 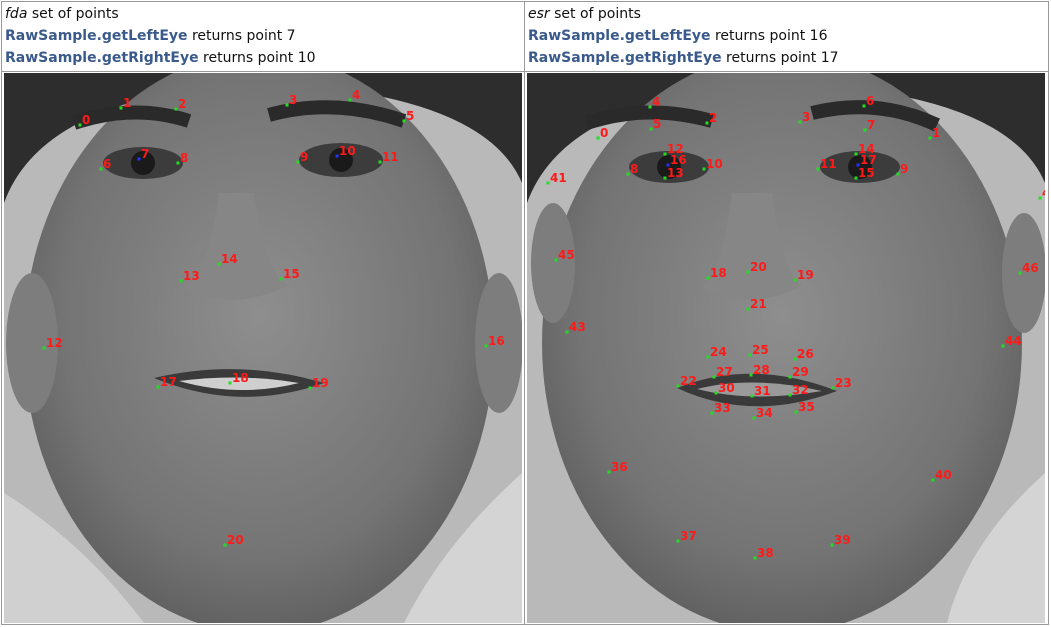 What do you see at coordinates (711, 118) in the screenshot?
I see `landmark-point-2: 2` at bounding box center [711, 118].